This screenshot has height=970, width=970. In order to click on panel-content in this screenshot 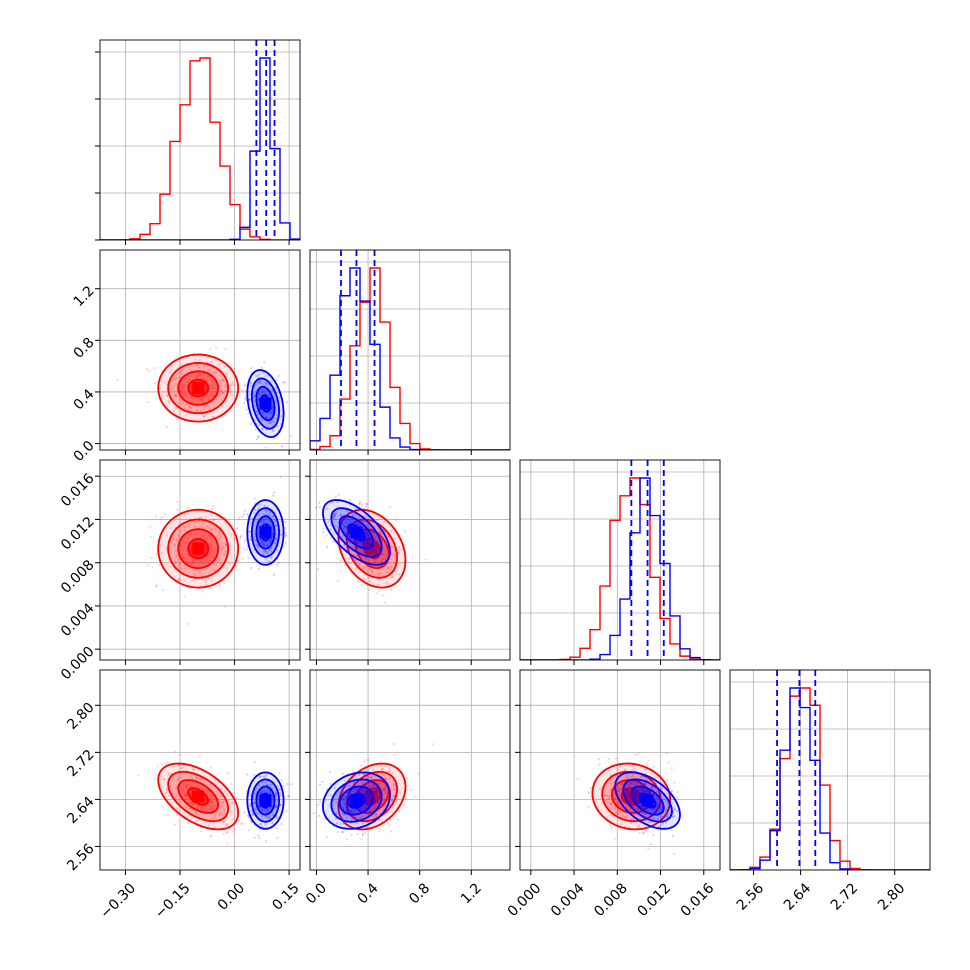, I will do `click(215, 797)`.